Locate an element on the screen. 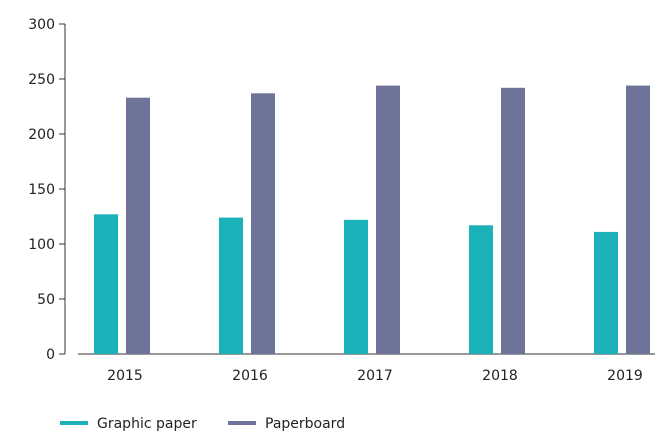 Image resolution: width=672 pixels, height=436 pixels. bar-paperboard-2018 is located at coordinates (513, 221).